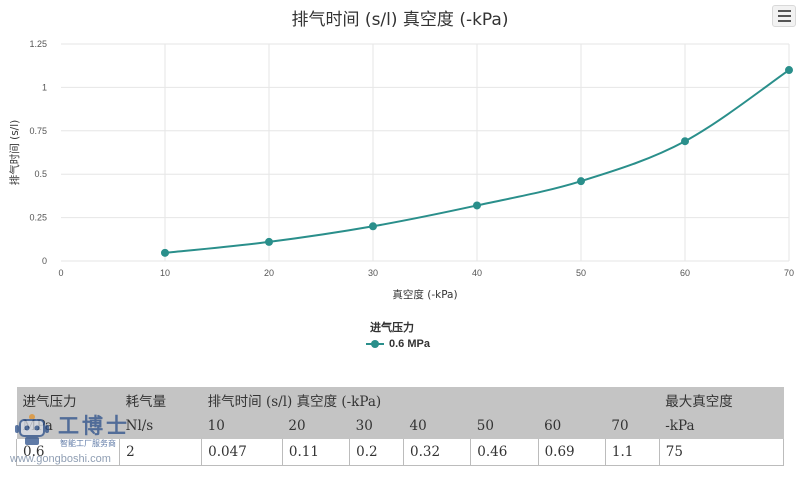 The height and width of the screenshot is (479, 800). What do you see at coordinates (40, 174) in the screenshot?
I see `y-tick-label: 0.5` at bounding box center [40, 174].